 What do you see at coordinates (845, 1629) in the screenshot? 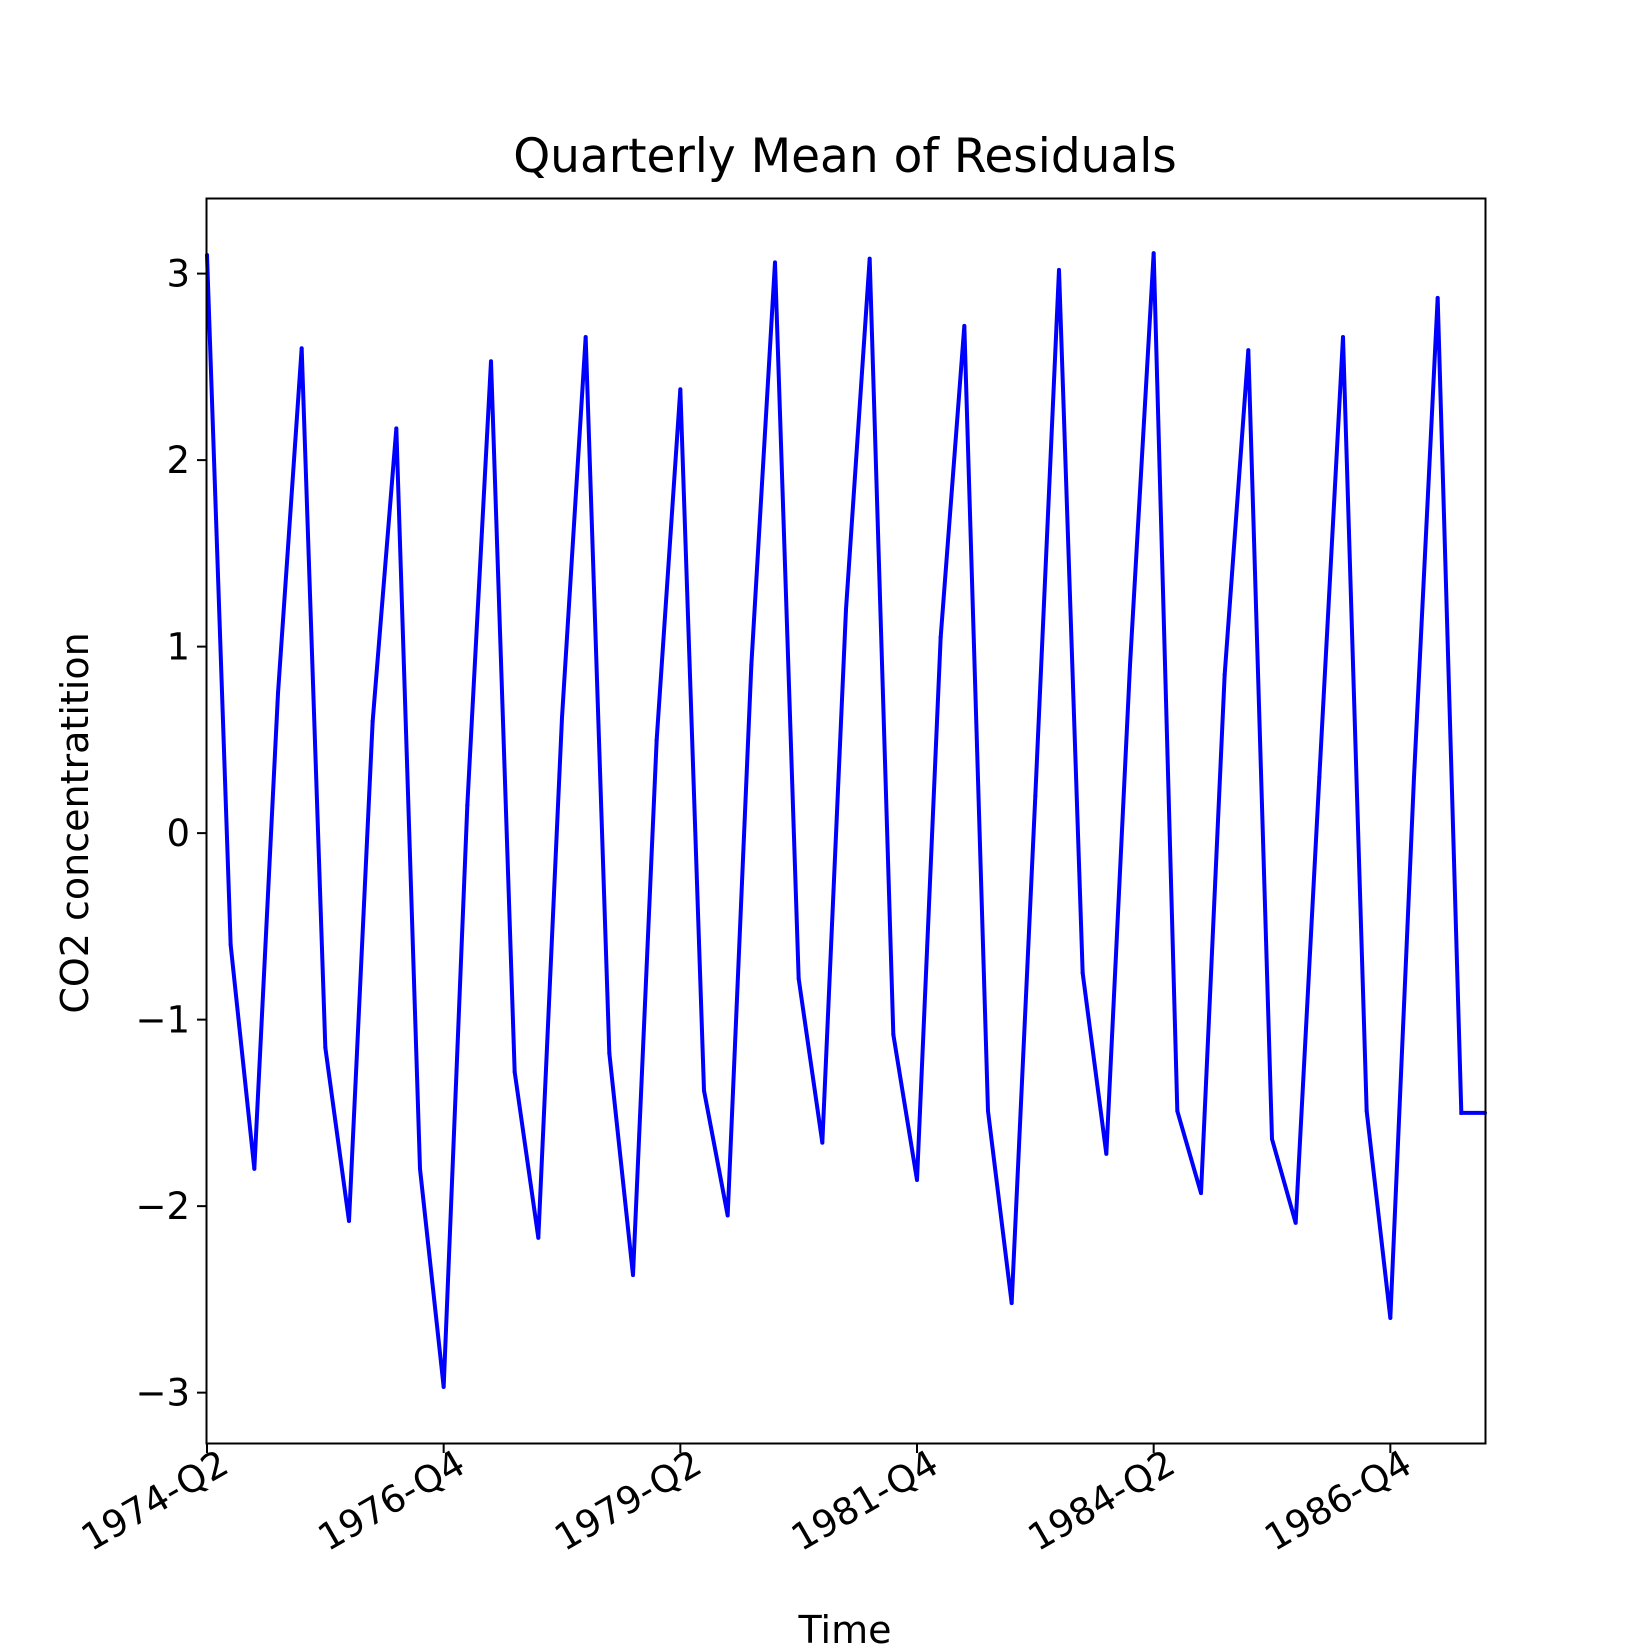
I see `x-axis-title: Time` at bounding box center [845, 1629].